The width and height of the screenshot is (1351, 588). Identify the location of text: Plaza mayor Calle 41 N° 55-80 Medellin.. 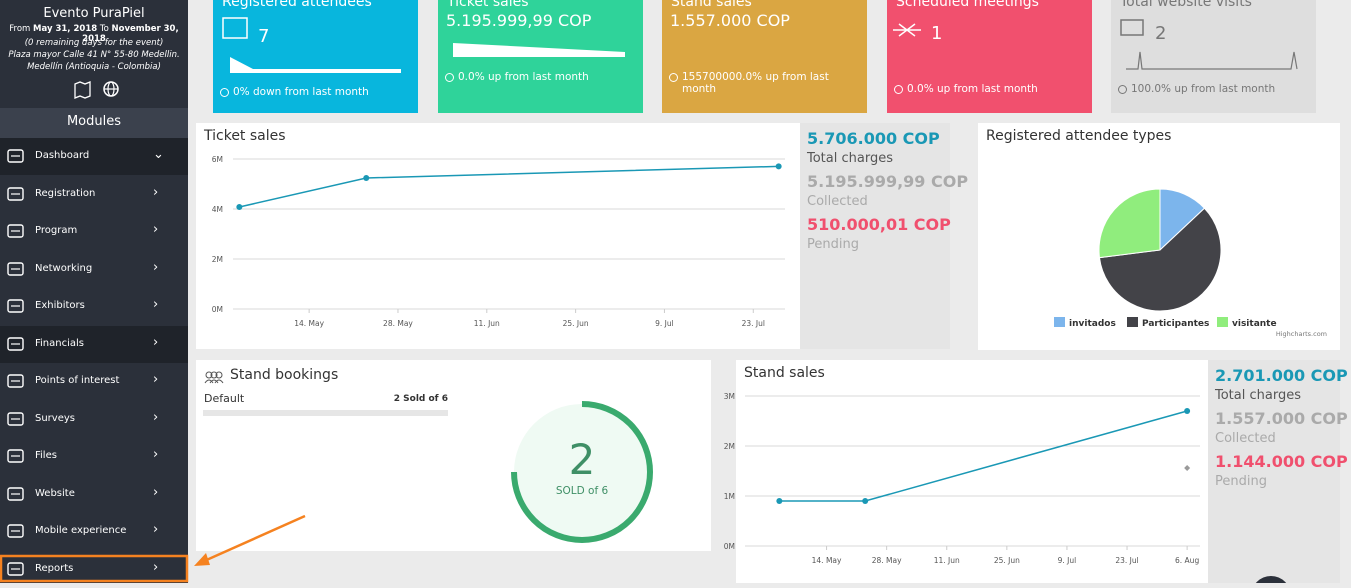
(94, 55).